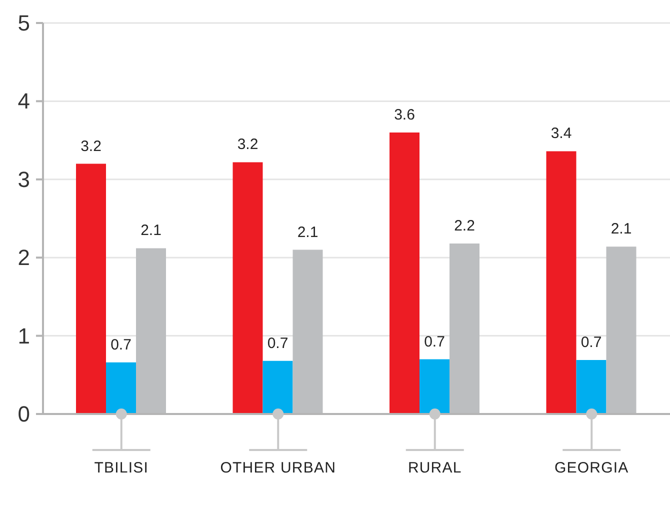 The width and height of the screenshot is (670, 517). Describe the element at coordinates (24, 23) in the screenshot. I see `y-tick-label: 5` at that location.